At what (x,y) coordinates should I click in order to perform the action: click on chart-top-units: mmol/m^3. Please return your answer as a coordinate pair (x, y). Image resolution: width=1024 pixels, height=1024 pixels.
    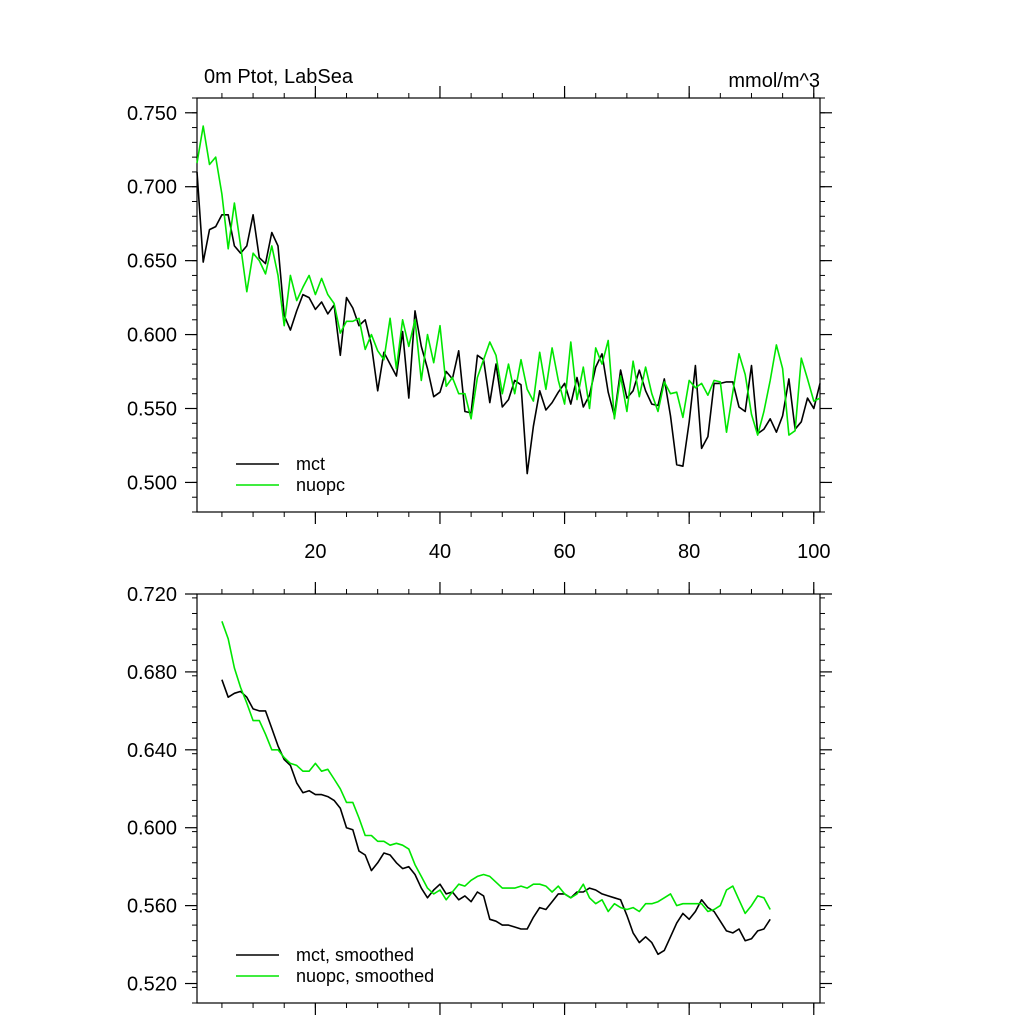
    Looking at the image, I should click on (774, 81).